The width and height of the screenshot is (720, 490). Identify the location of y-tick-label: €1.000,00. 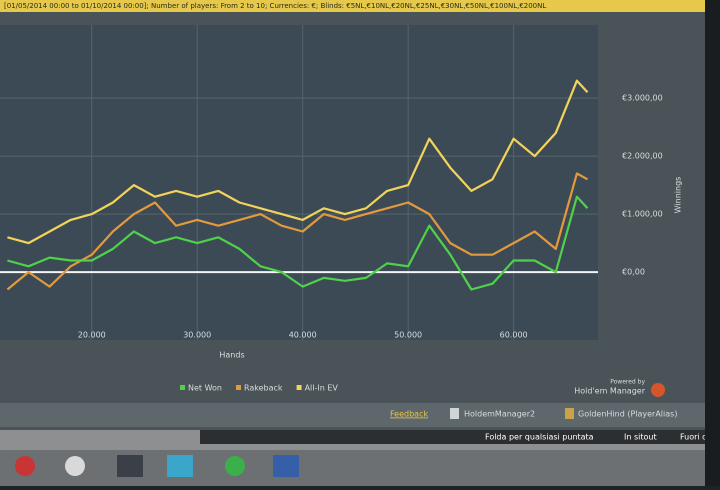
(642, 214).